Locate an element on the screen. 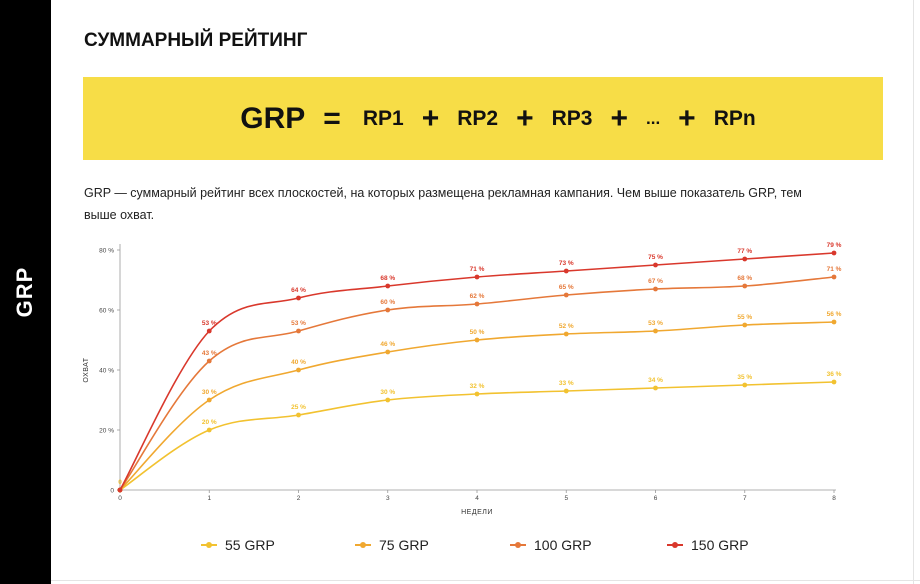 The height and width of the screenshot is (584, 920). formula-term-rpn: RPn is located at coordinates (734, 118).